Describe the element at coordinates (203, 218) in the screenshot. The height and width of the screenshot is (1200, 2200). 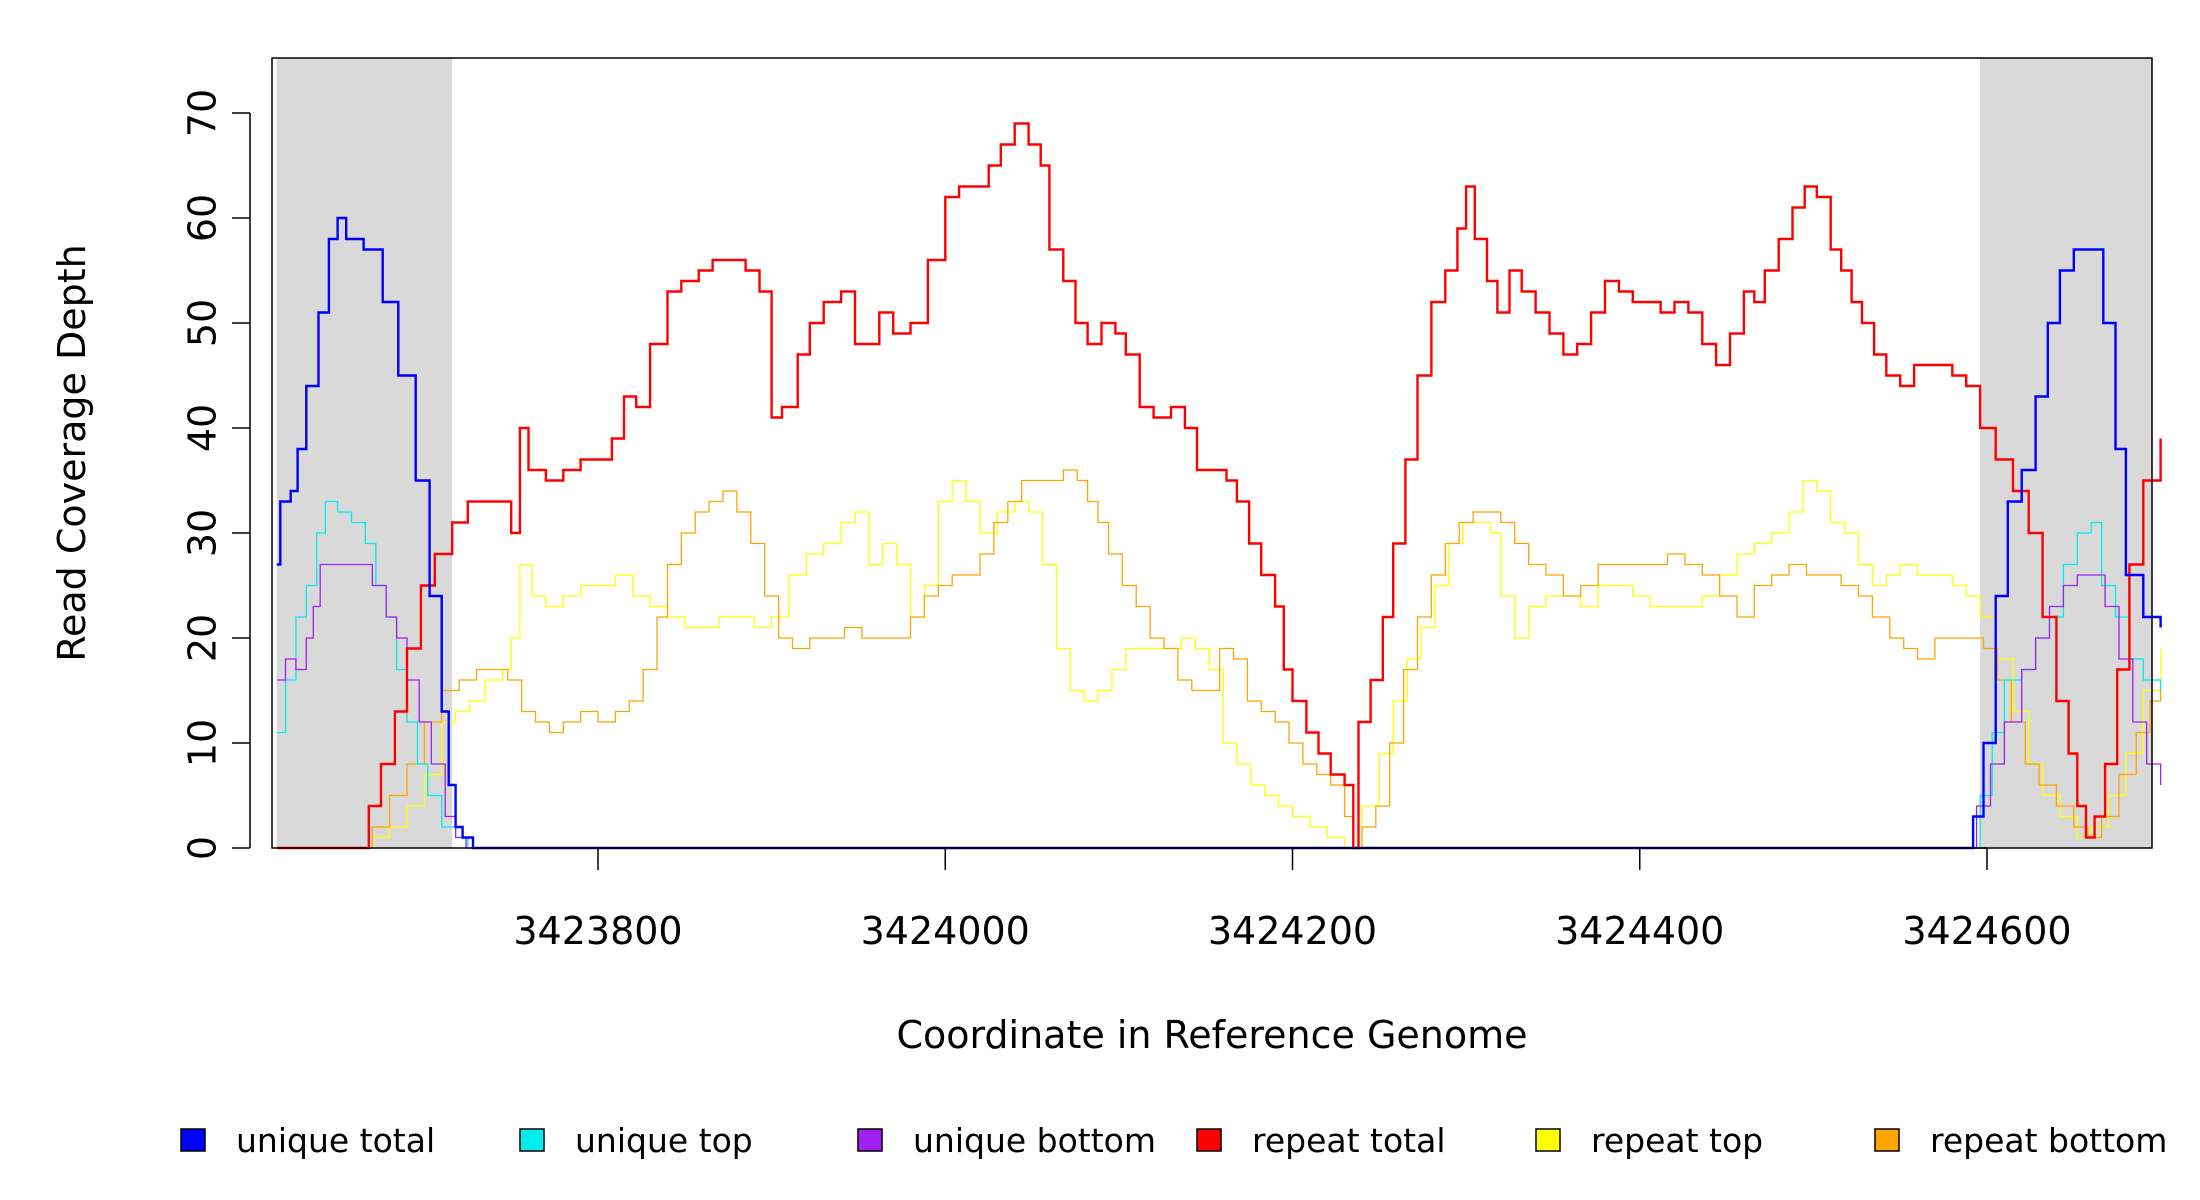
I see `y-tick-label: 60` at that location.